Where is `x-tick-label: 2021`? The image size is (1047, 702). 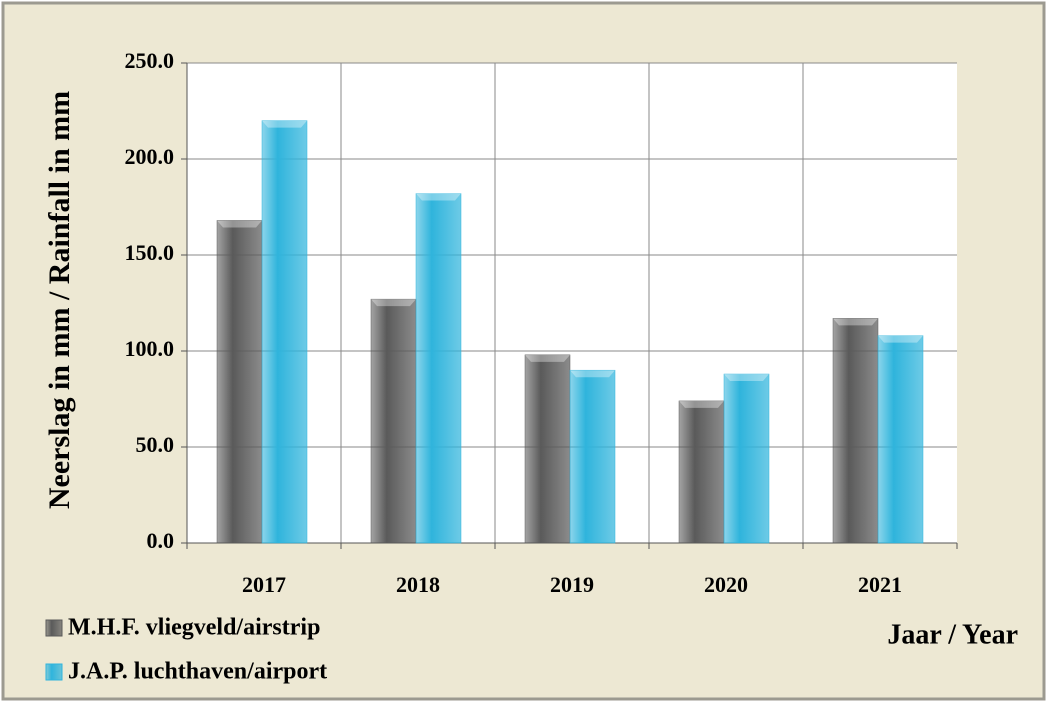 x-tick-label: 2021 is located at coordinates (880, 584).